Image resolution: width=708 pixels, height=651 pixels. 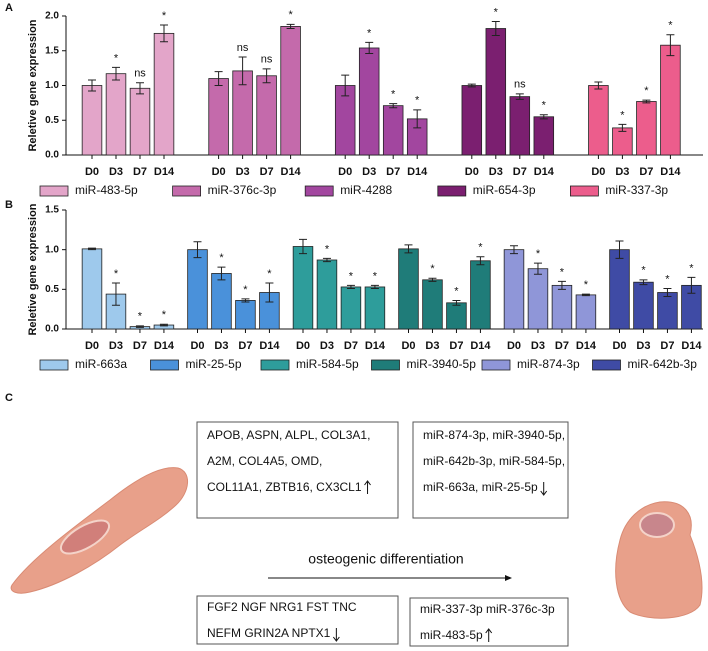 I want to click on box-line: A2M, COL4A5, OMD,, so click(x=264, y=461).